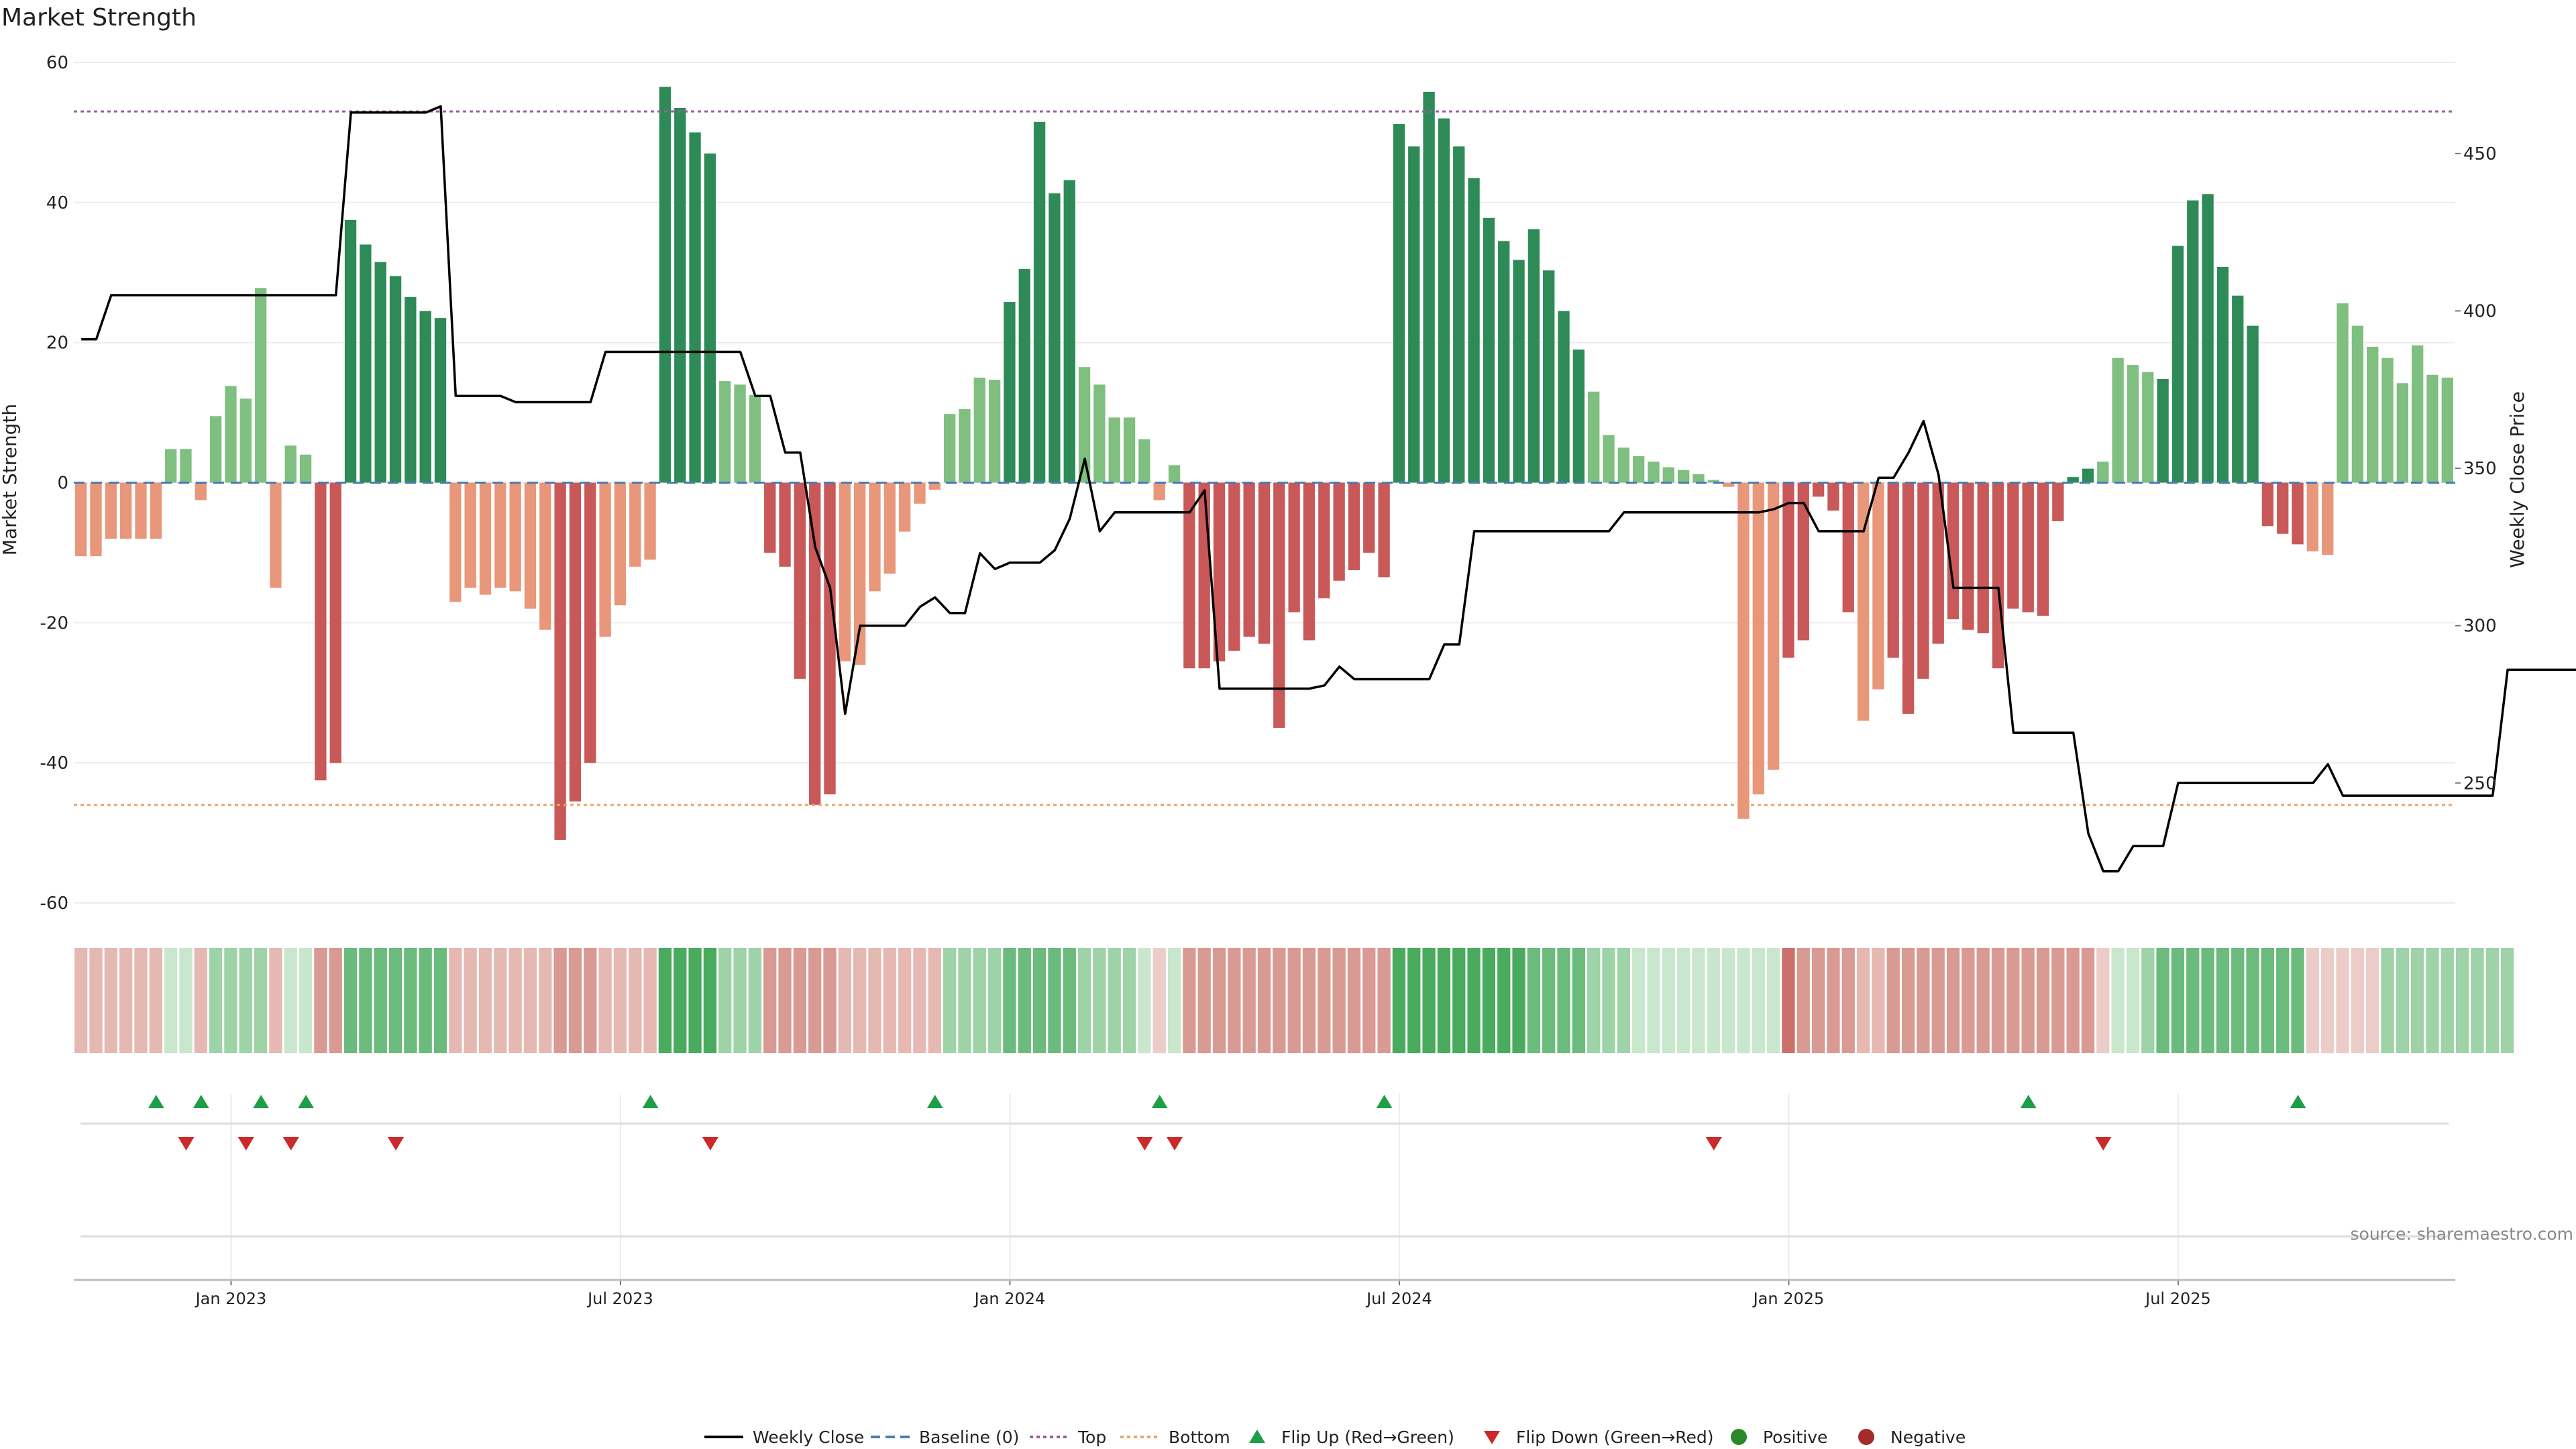  I want to click on legend-label: Weekly Close, so click(808, 1437).